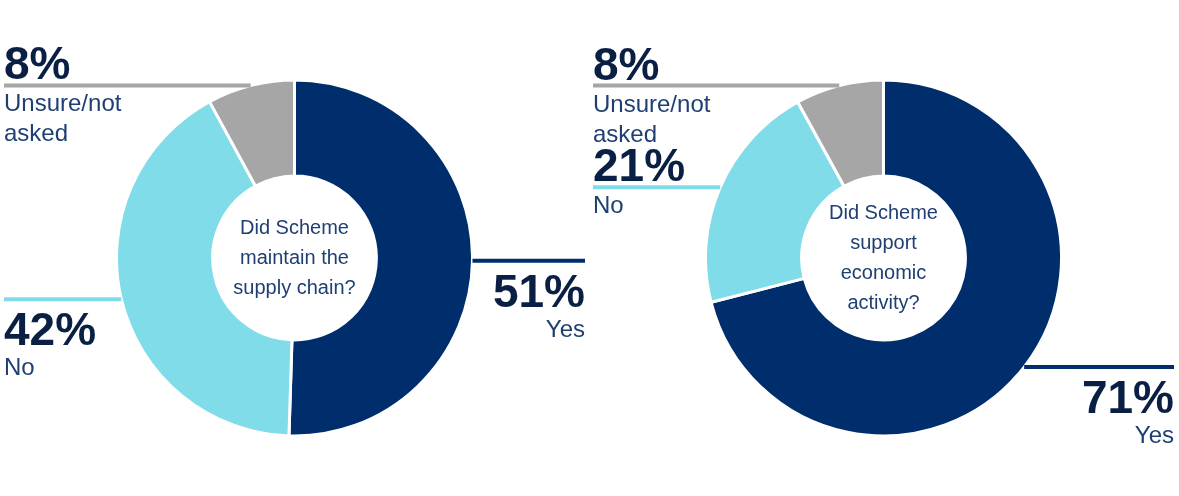 The image size is (1179, 496). What do you see at coordinates (50, 329) in the screenshot?
I see `data-label: 42%` at bounding box center [50, 329].